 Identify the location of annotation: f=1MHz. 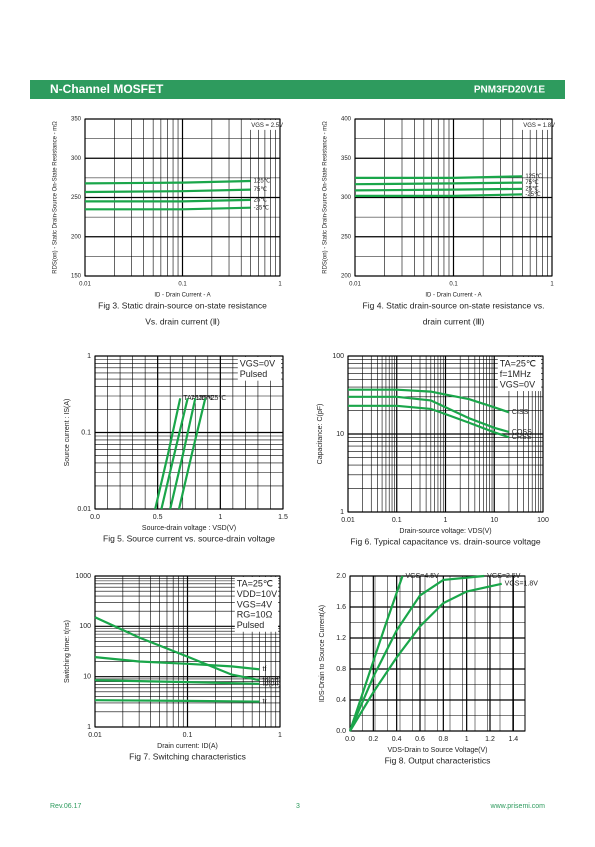
(516, 374).